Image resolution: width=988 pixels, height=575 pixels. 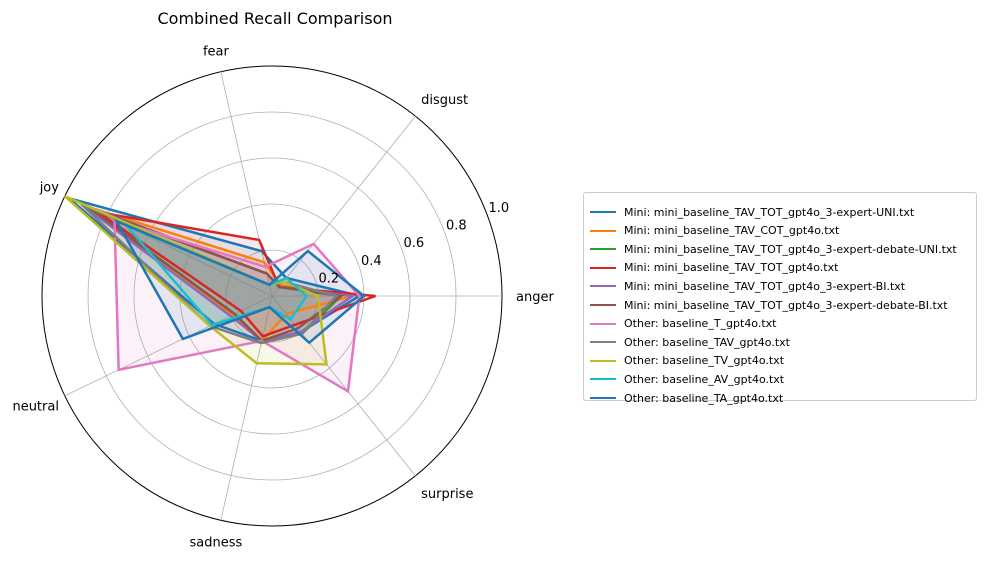 I want to click on r-tick-label: 0.6, so click(x=413, y=243).